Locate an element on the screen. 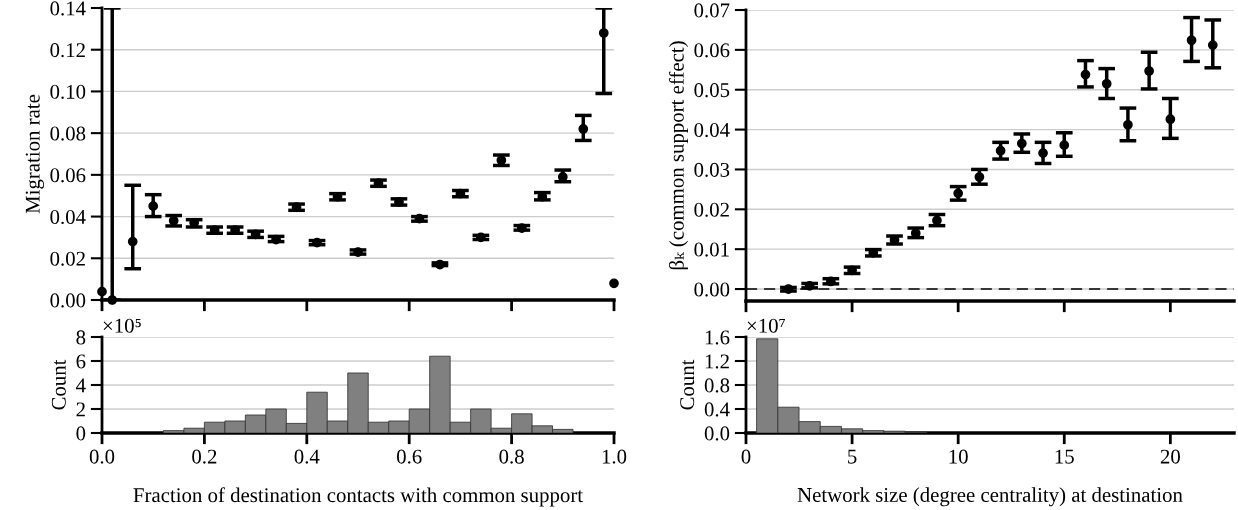 Image resolution: width=1238 pixels, height=510 pixels. y-tick-label: 8 is located at coordinates (81, 337).